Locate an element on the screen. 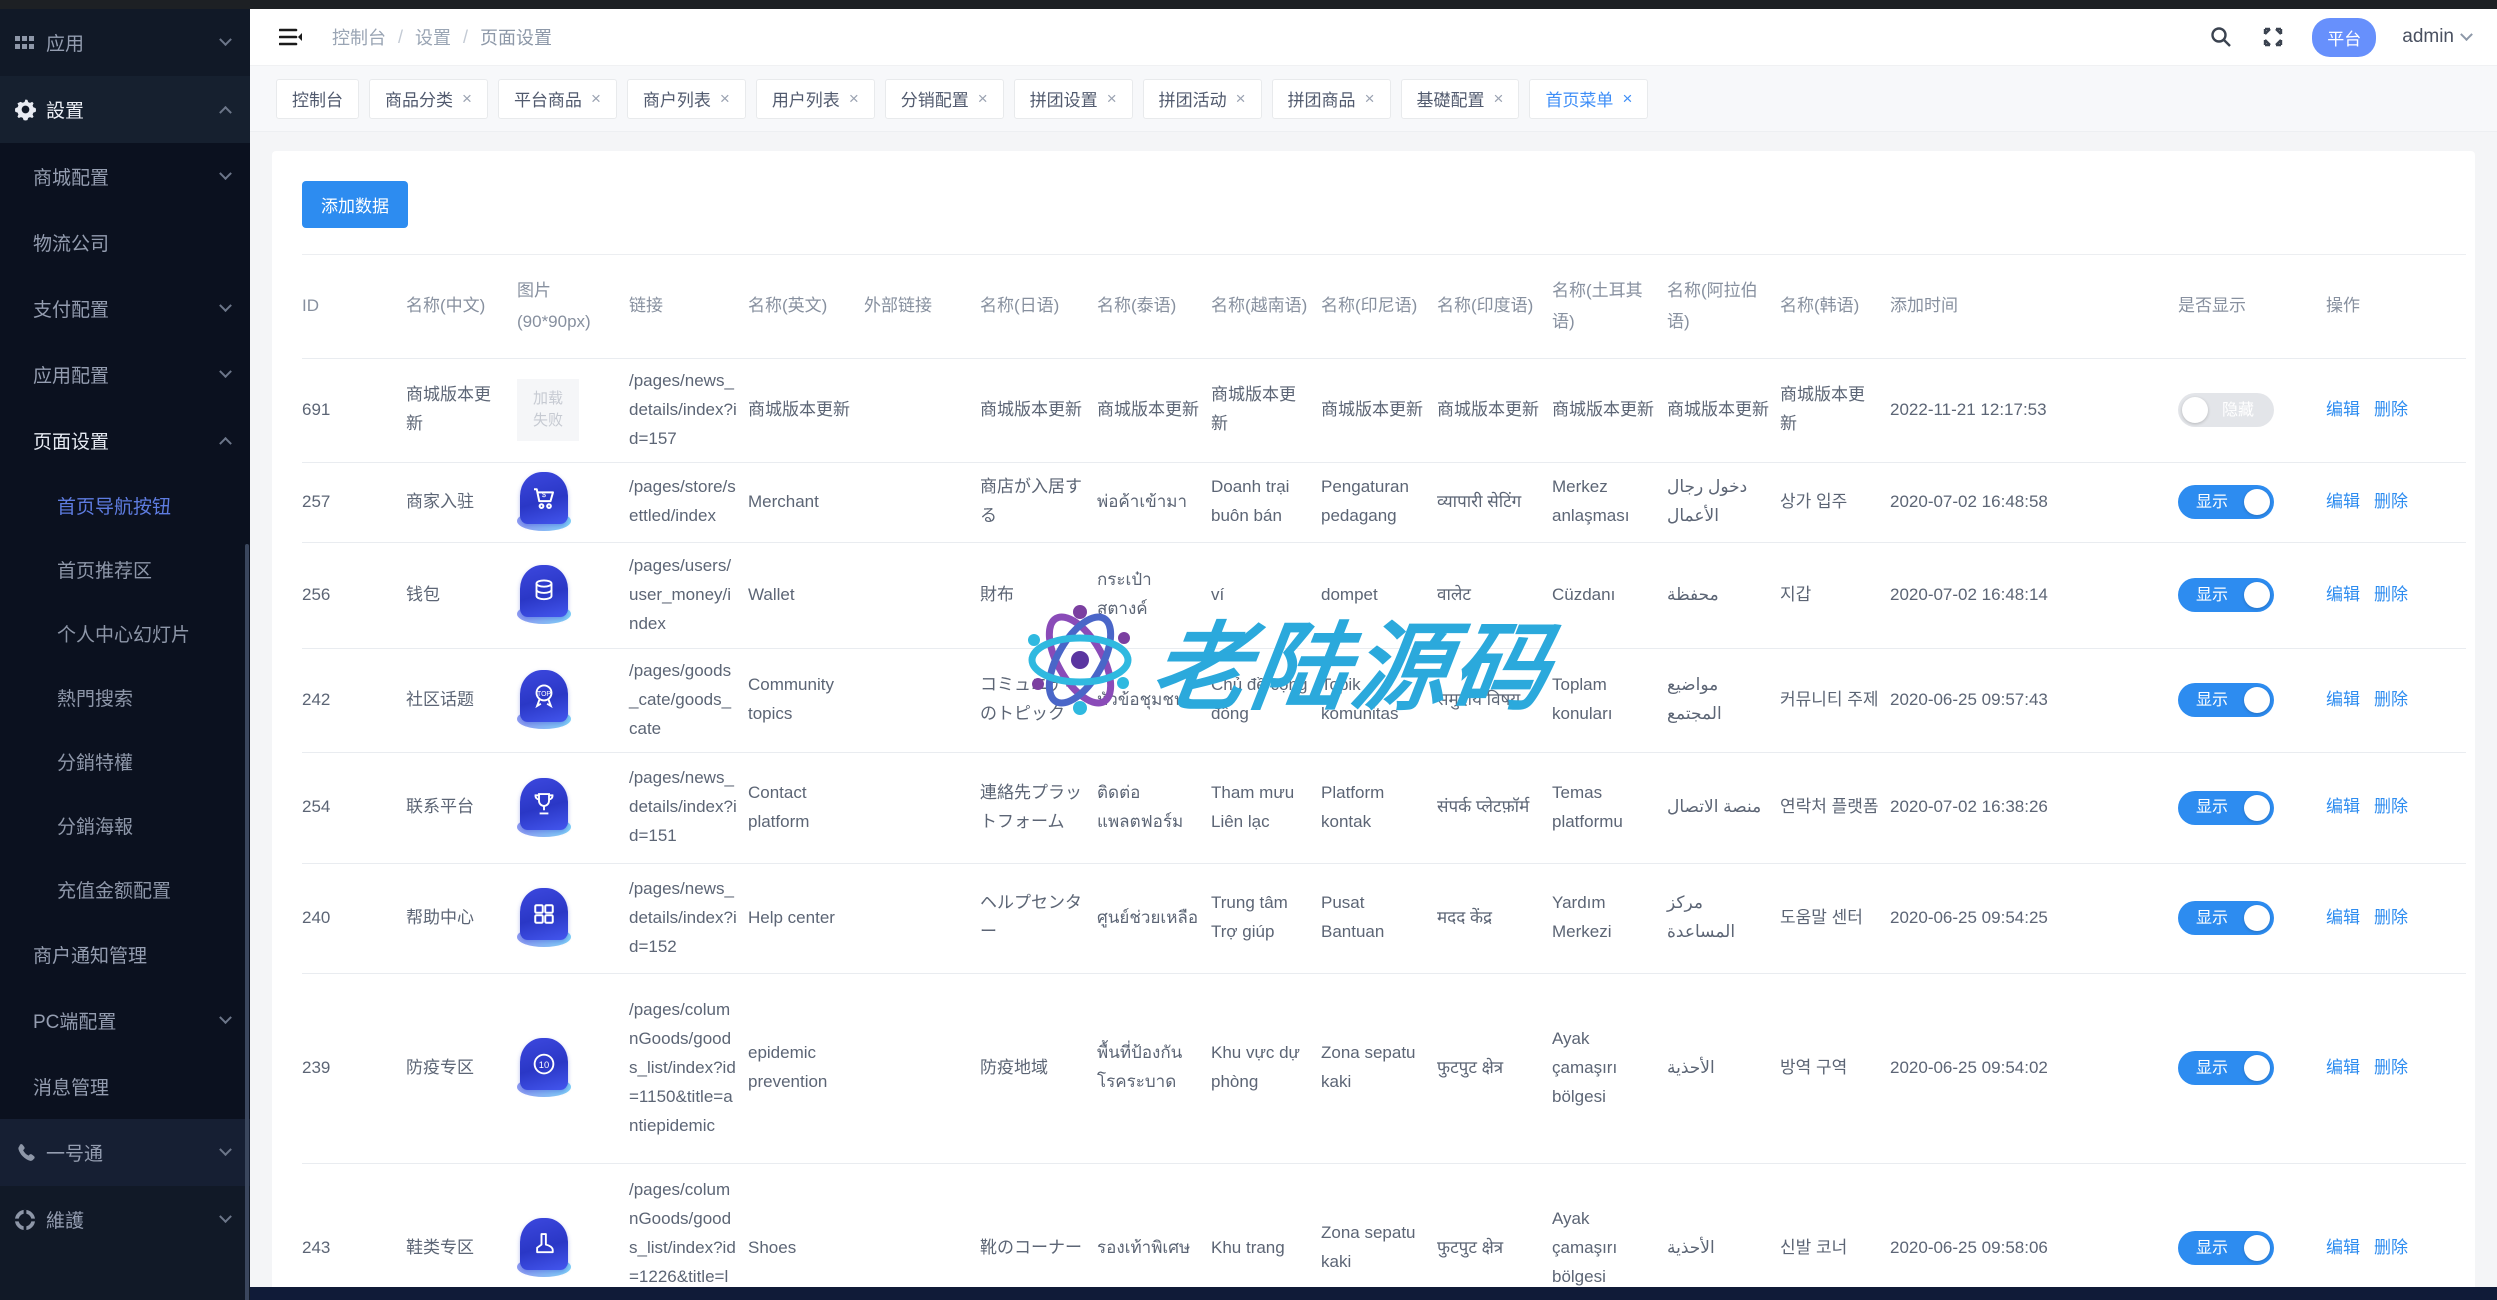 This screenshot has width=2497, height=1300. sidebar-item-6: 页面设置 is located at coordinates (125, 440).